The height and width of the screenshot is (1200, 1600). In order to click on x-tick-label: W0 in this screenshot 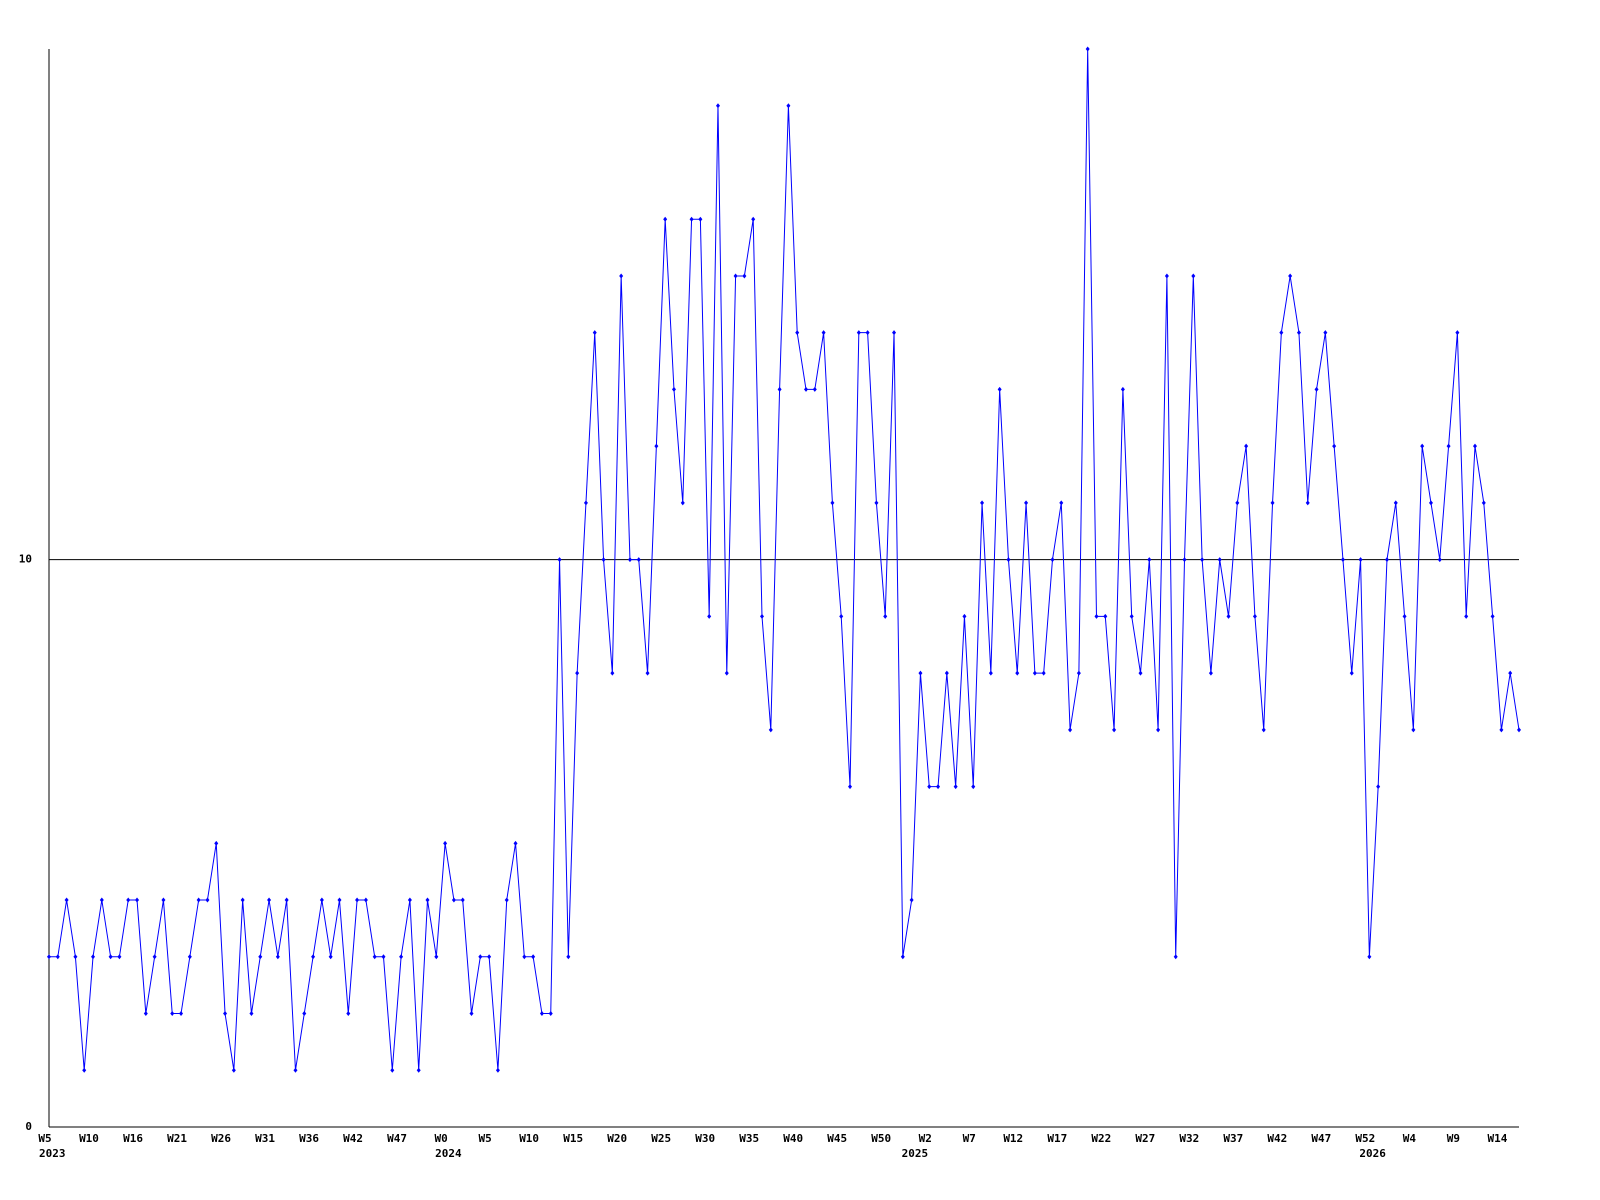, I will do `click(440, 1138)`.